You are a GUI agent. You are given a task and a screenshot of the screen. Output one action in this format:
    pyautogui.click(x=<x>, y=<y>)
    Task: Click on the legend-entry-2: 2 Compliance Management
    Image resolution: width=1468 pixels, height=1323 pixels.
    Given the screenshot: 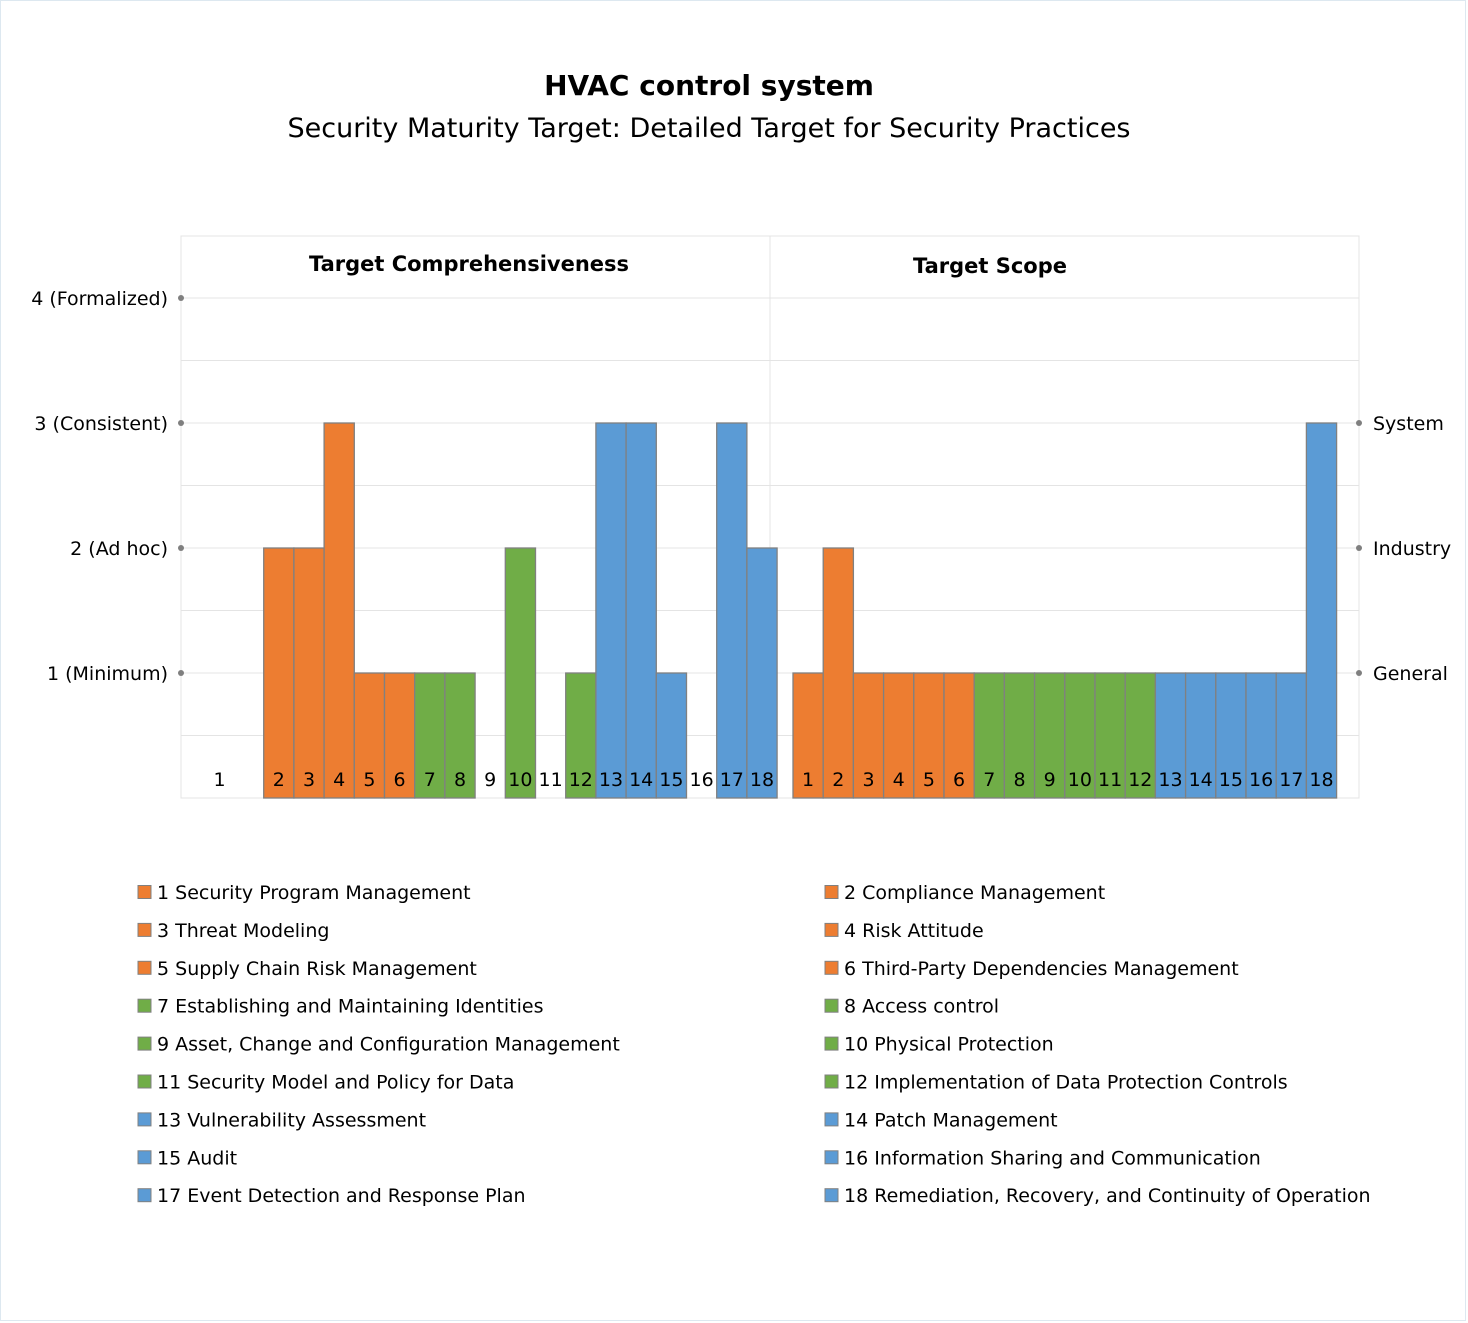 What is the action you would take?
    pyautogui.click(x=974, y=893)
    